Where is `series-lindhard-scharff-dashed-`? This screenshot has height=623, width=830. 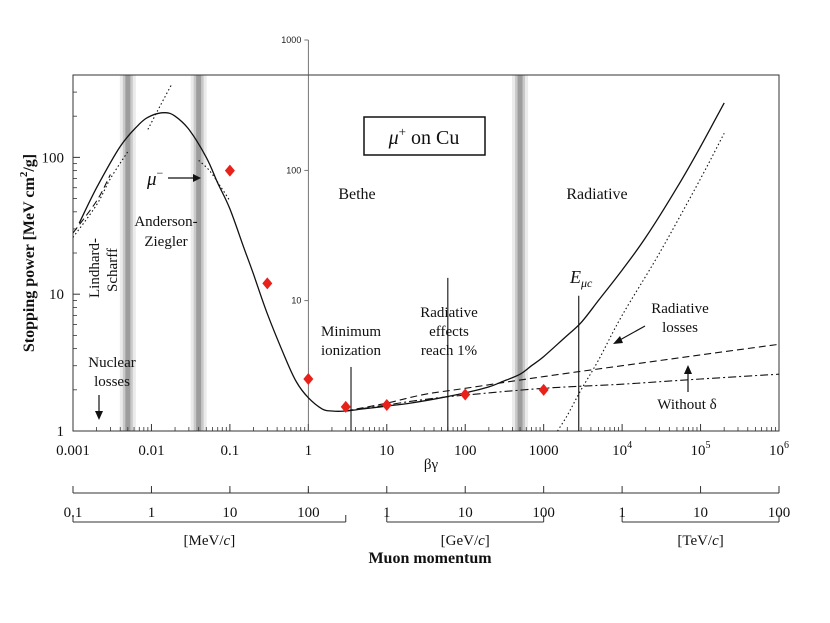
series-lindhard-scharff-dashed- is located at coordinates (92, 204).